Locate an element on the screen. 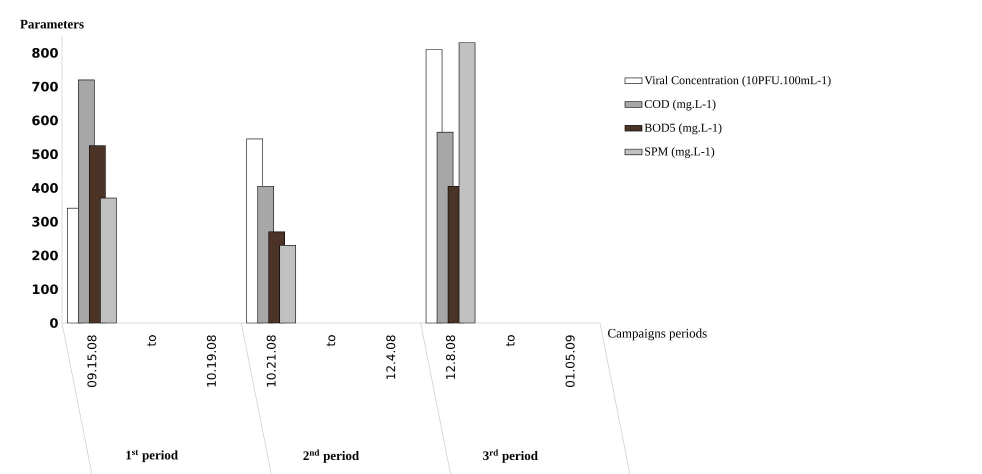 This screenshot has width=982, height=474. text: 2$^{nd}$ period is located at coordinates (331, 456).